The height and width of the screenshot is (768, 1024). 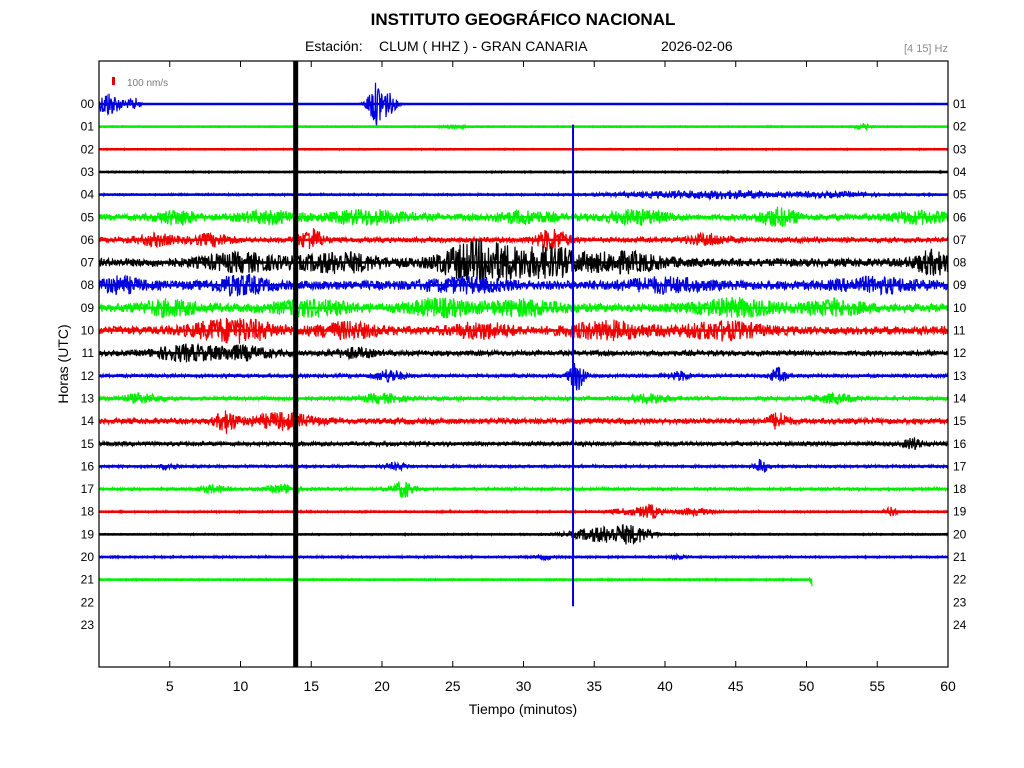 What do you see at coordinates (88, 285) in the screenshot?
I see `left-hour-label: 08` at bounding box center [88, 285].